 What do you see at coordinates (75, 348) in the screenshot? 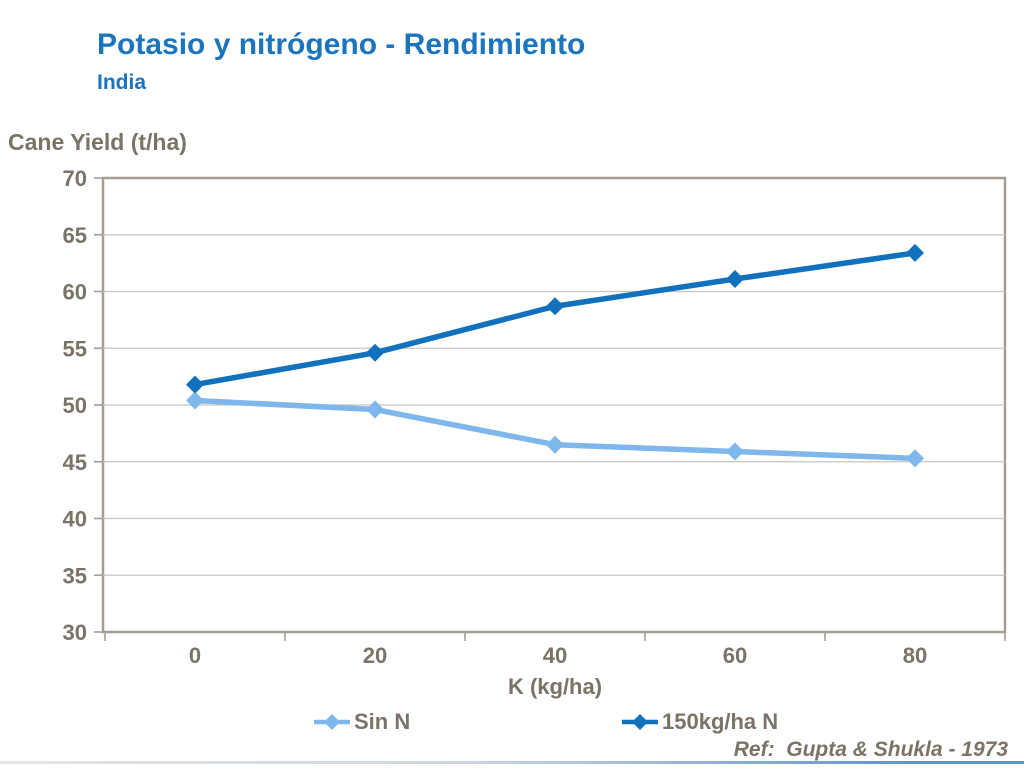
I see `y-tick-label: 55` at bounding box center [75, 348].